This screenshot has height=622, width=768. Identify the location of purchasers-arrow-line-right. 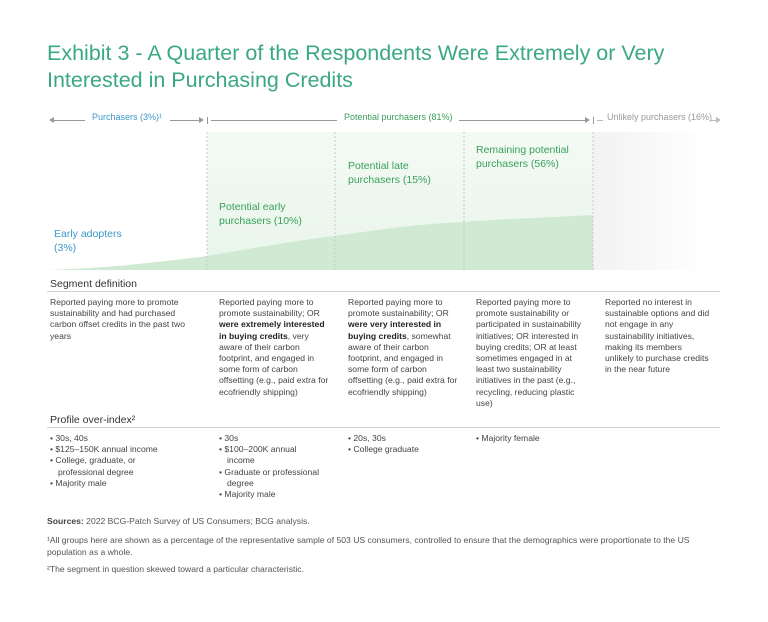
(185, 120).